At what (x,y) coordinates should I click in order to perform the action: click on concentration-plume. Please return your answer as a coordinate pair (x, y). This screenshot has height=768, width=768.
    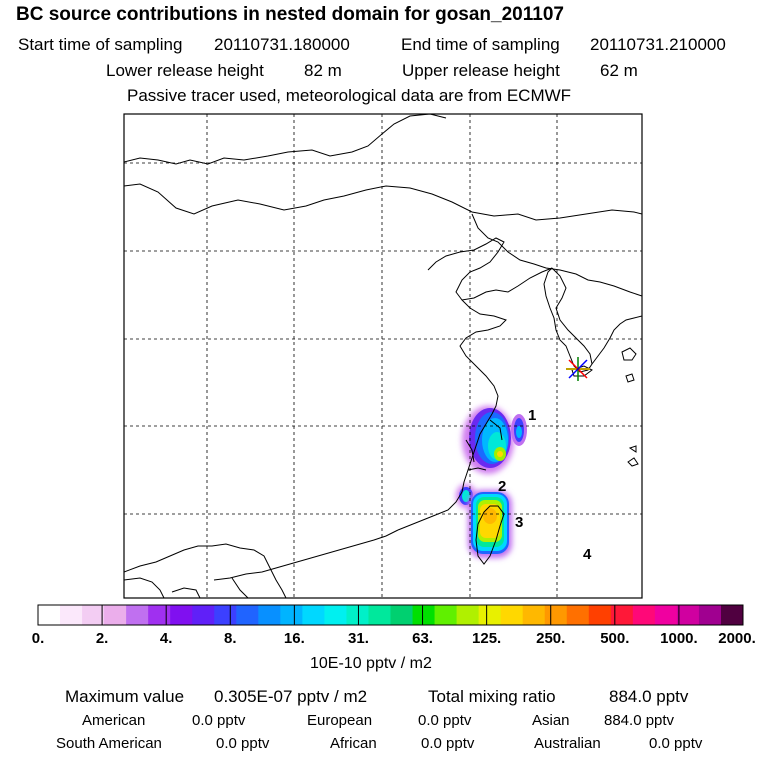
    Looking at the image, I should click on (491, 482).